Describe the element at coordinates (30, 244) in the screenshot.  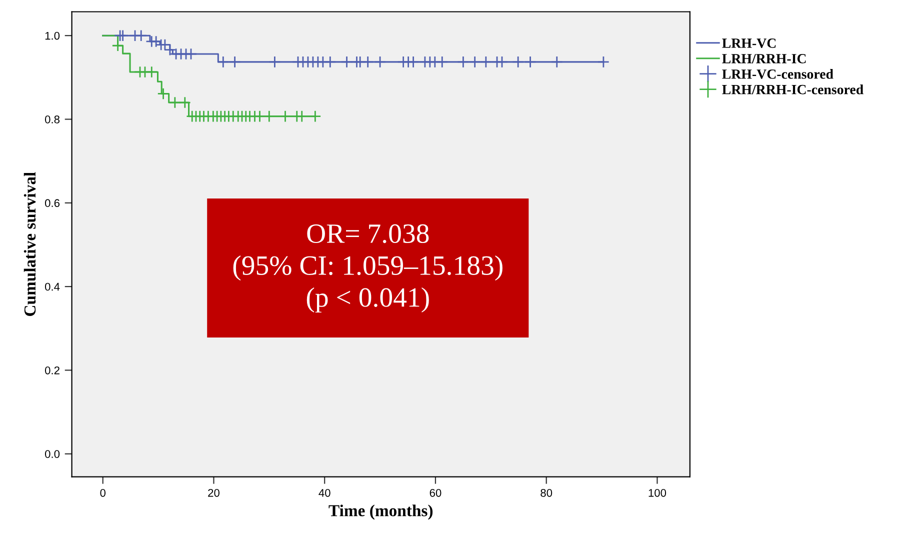
I see `y-axis-title: Cumulative survival` at that location.